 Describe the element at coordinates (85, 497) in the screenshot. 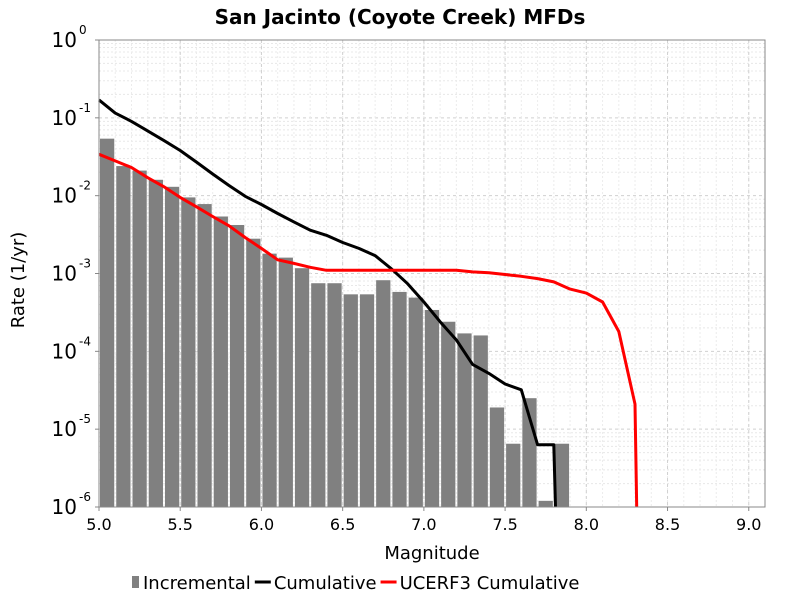

I see `y-tick-exponent: -6` at that location.